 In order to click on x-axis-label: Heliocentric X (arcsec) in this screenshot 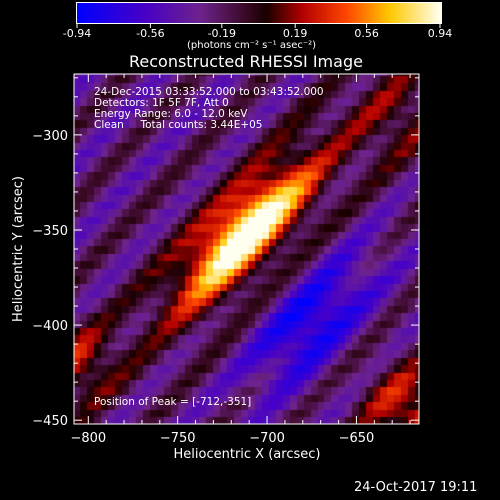, I will do `click(247, 454)`.